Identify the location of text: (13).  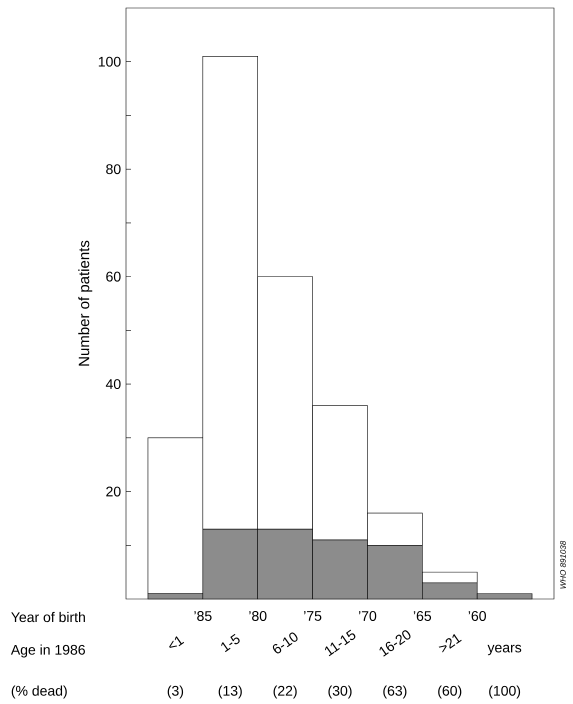
(230, 692).